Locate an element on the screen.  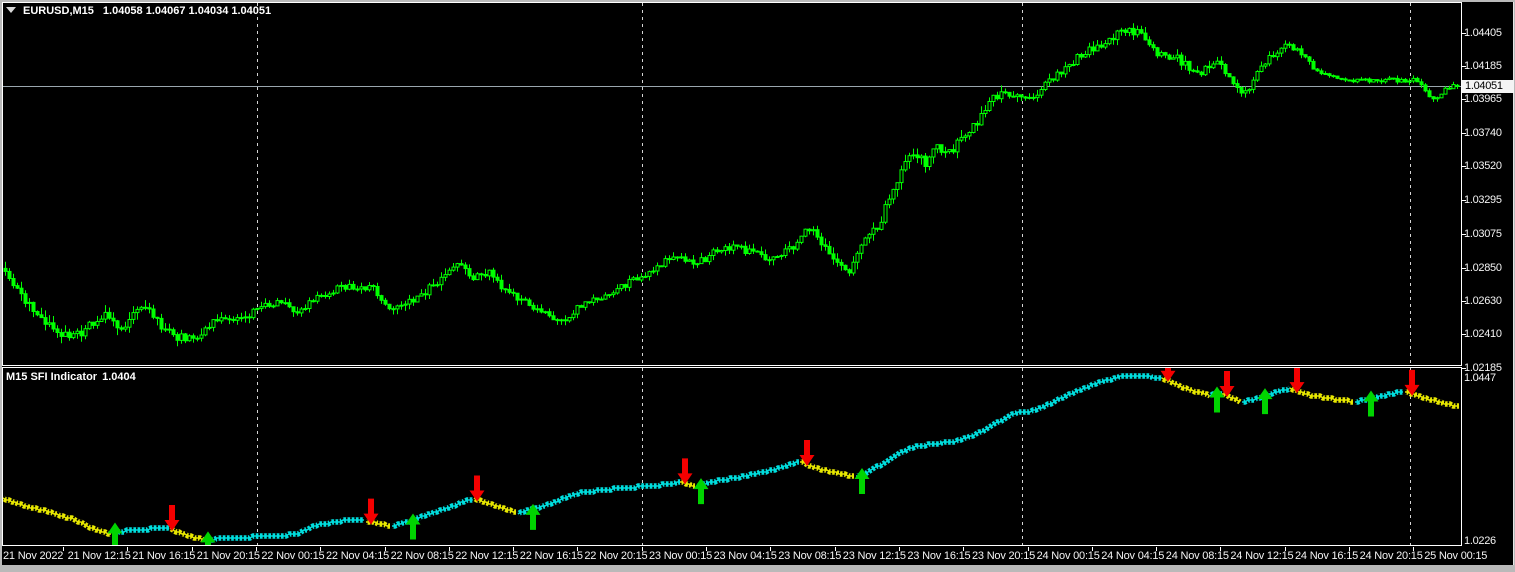
indicator-title-bar: M15 SFI Indicator 1.0404 is located at coordinates (71, 377).